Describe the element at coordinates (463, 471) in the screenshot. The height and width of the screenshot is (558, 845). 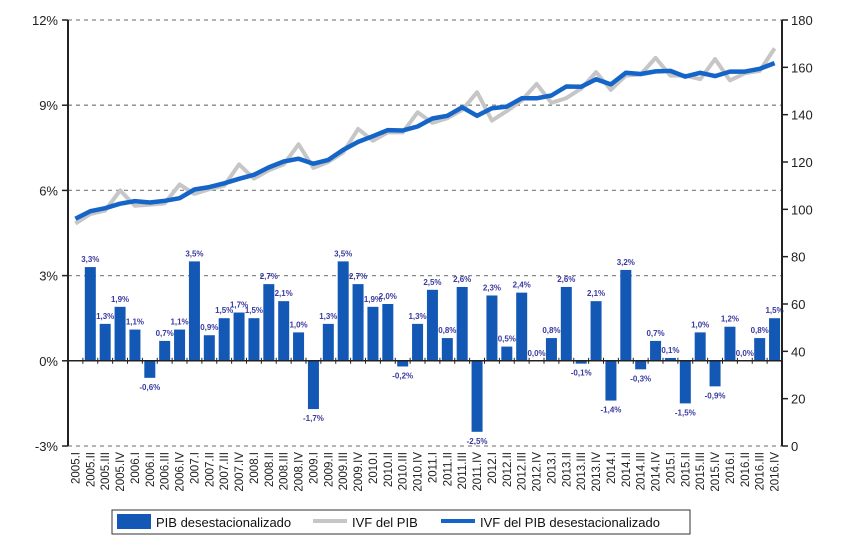
I see `x-tick-label: 2011.III` at that location.